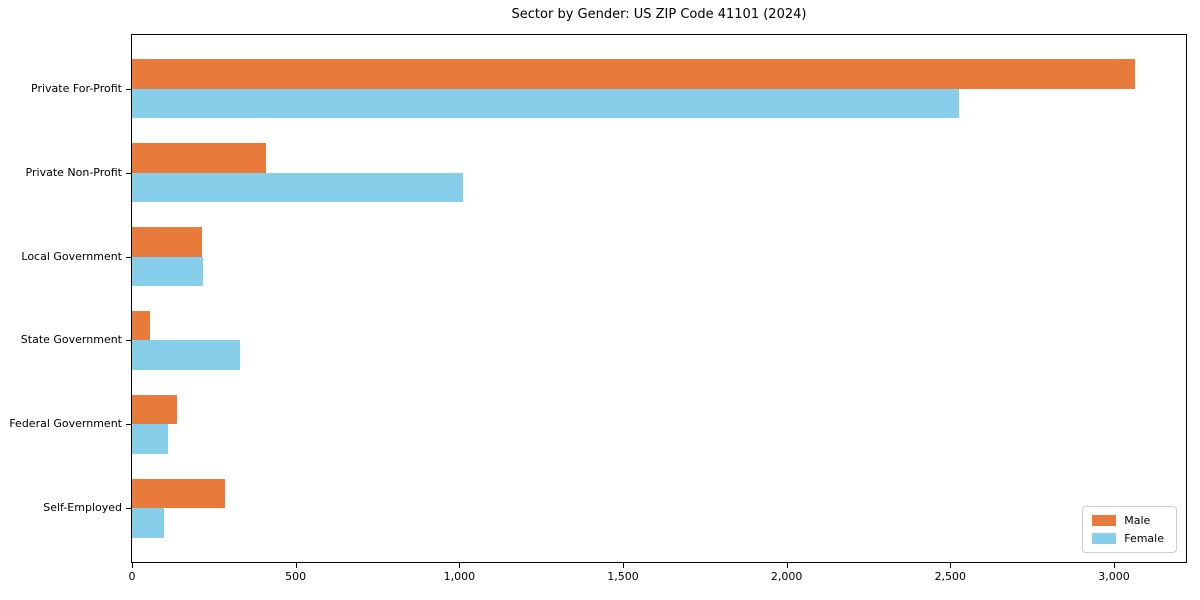  I want to click on legend-label-male: Male, so click(1137, 520).